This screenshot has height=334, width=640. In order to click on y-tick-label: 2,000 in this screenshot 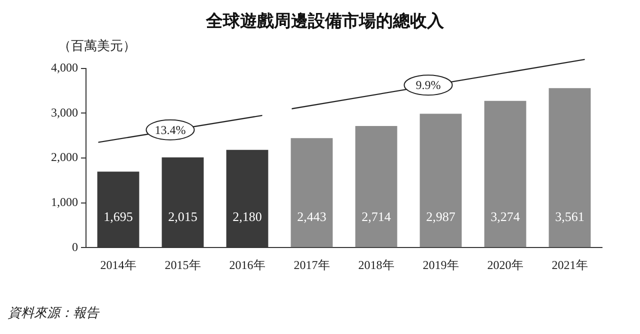, I will do `click(64, 157)`.